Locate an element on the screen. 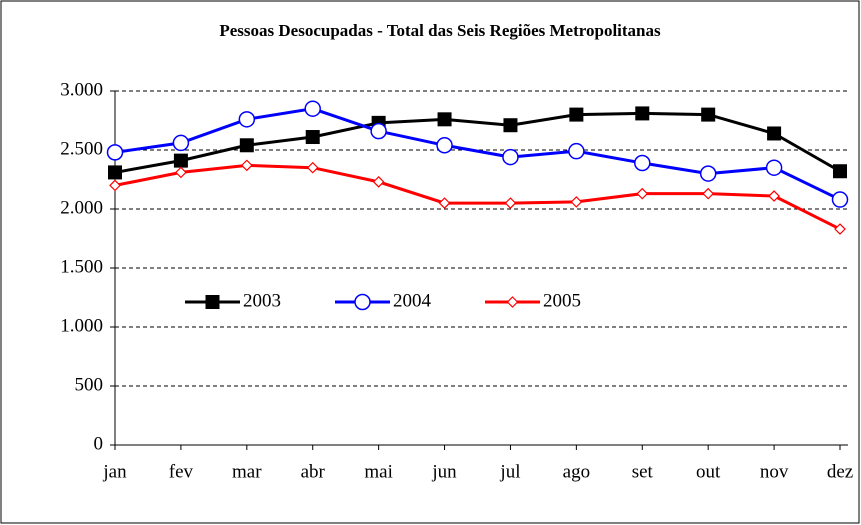  x-tick-label: out is located at coordinates (708, 471).